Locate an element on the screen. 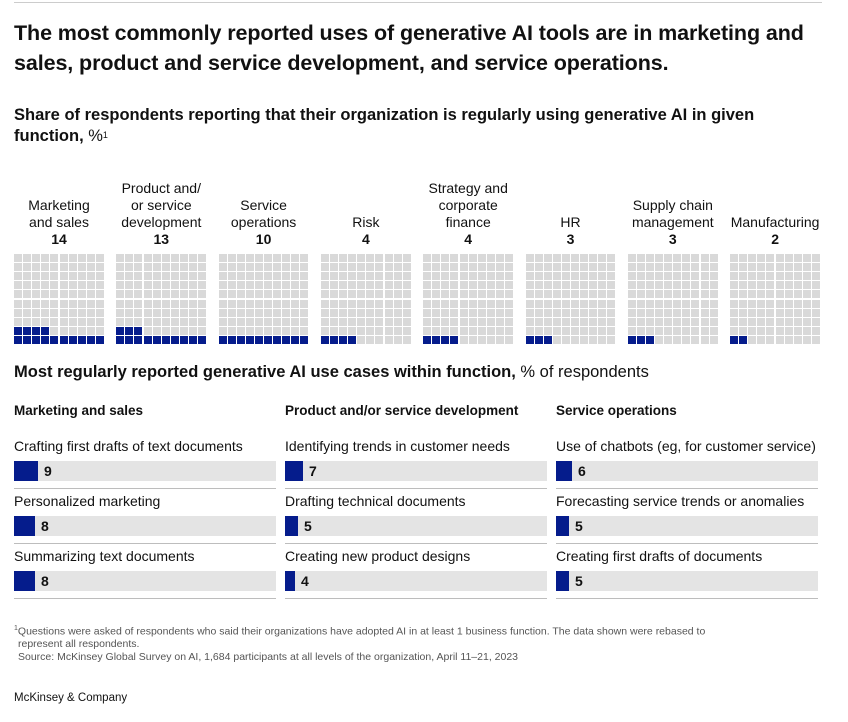 The width and height of the screenshot is (848, 722). use-case-bar-track: 9 is located at coordinates (145, 471).